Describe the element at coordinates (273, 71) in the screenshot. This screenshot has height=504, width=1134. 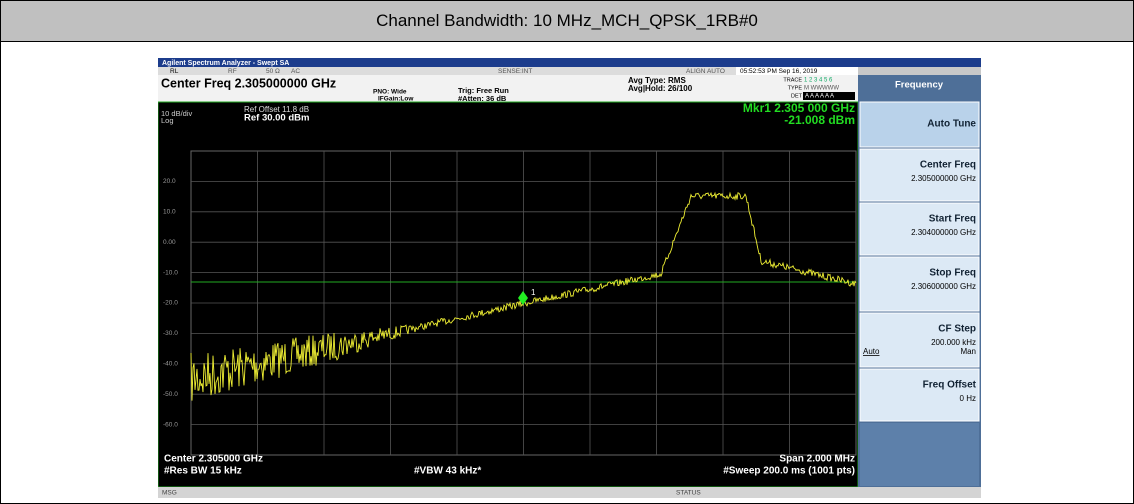
I see `status-impedance: 50 Ω` at that location.